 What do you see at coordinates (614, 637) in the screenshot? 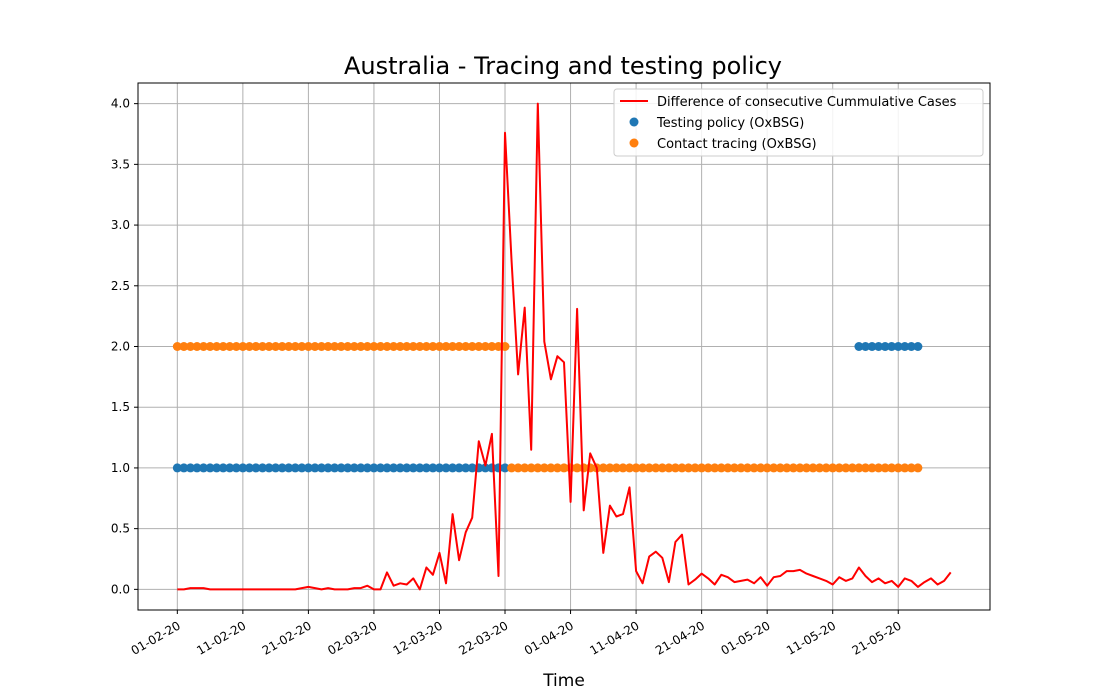
I see `x-tick-label: 11-04-20` at bounding box center [614, 637].